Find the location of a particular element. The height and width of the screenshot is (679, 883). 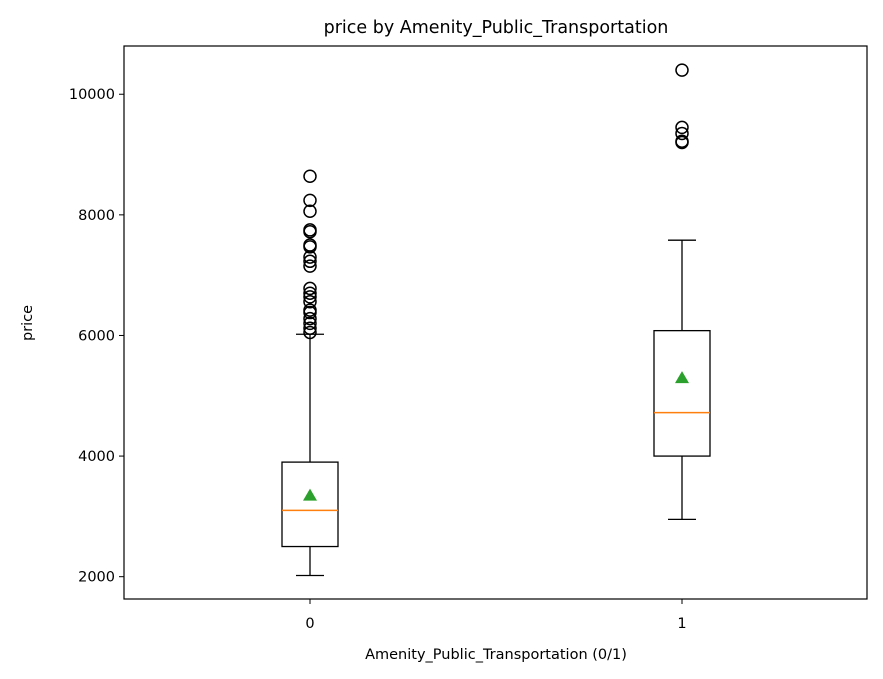

y-axis: 2000 4000 6000 8000 10000 is located at coordinates (96, 336).